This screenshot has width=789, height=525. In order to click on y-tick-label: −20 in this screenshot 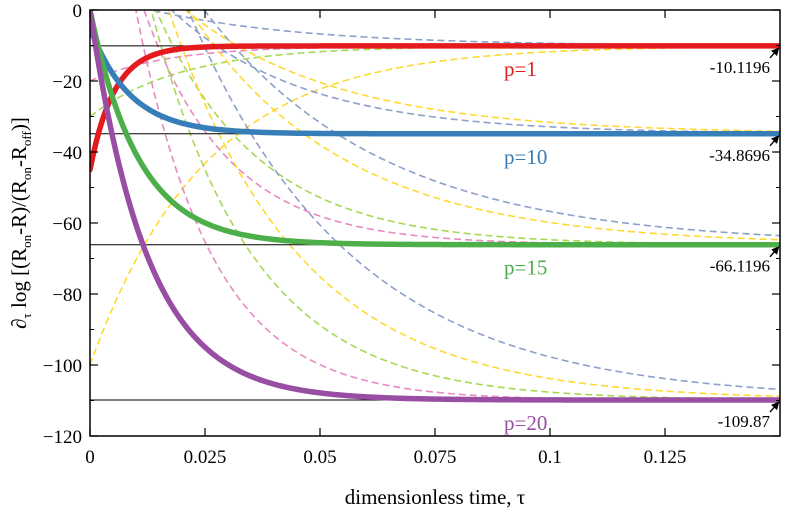, I will do `click(67, 82)`.